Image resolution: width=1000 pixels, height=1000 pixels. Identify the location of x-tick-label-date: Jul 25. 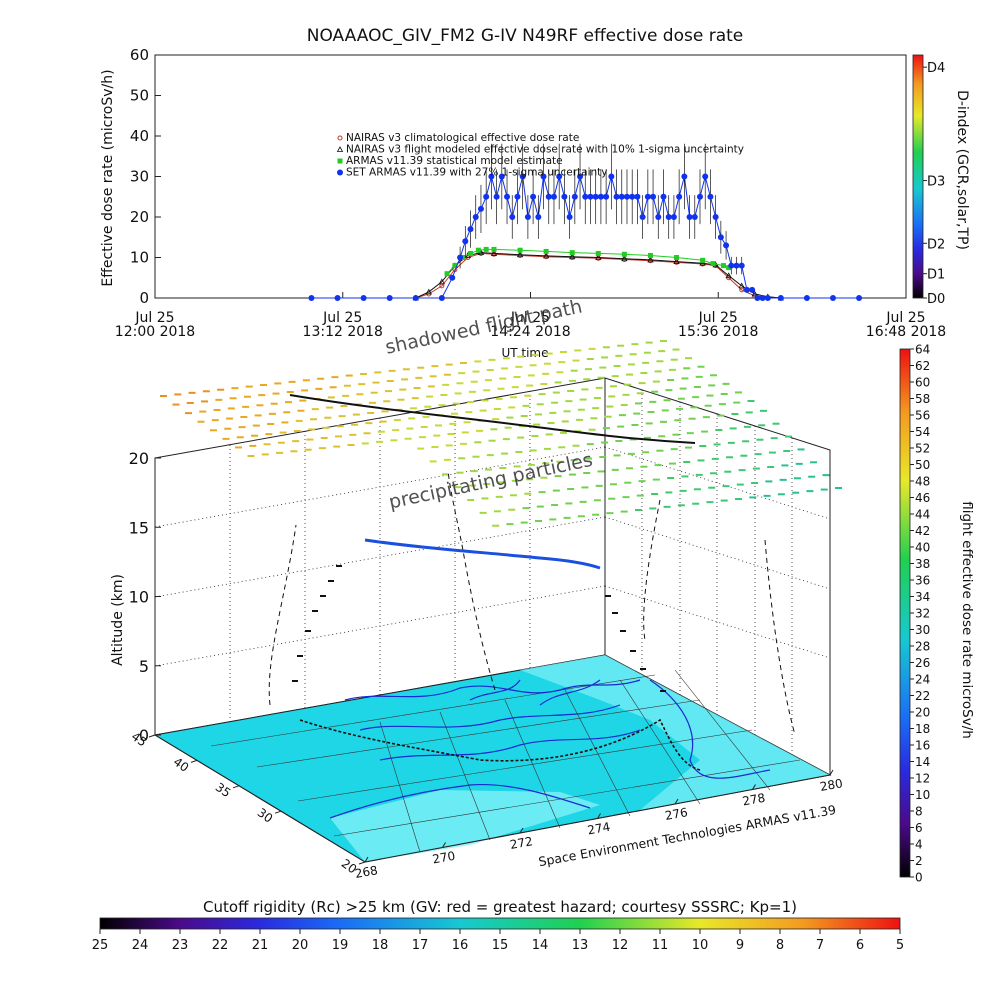
(905, 318).